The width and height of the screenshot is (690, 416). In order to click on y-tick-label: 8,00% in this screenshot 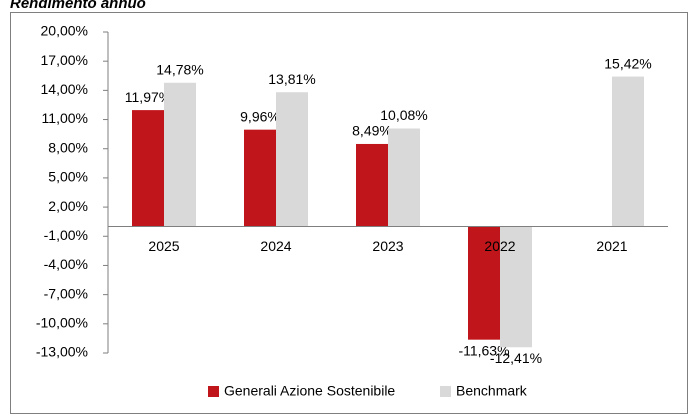, I will do `click(68, 147)`.